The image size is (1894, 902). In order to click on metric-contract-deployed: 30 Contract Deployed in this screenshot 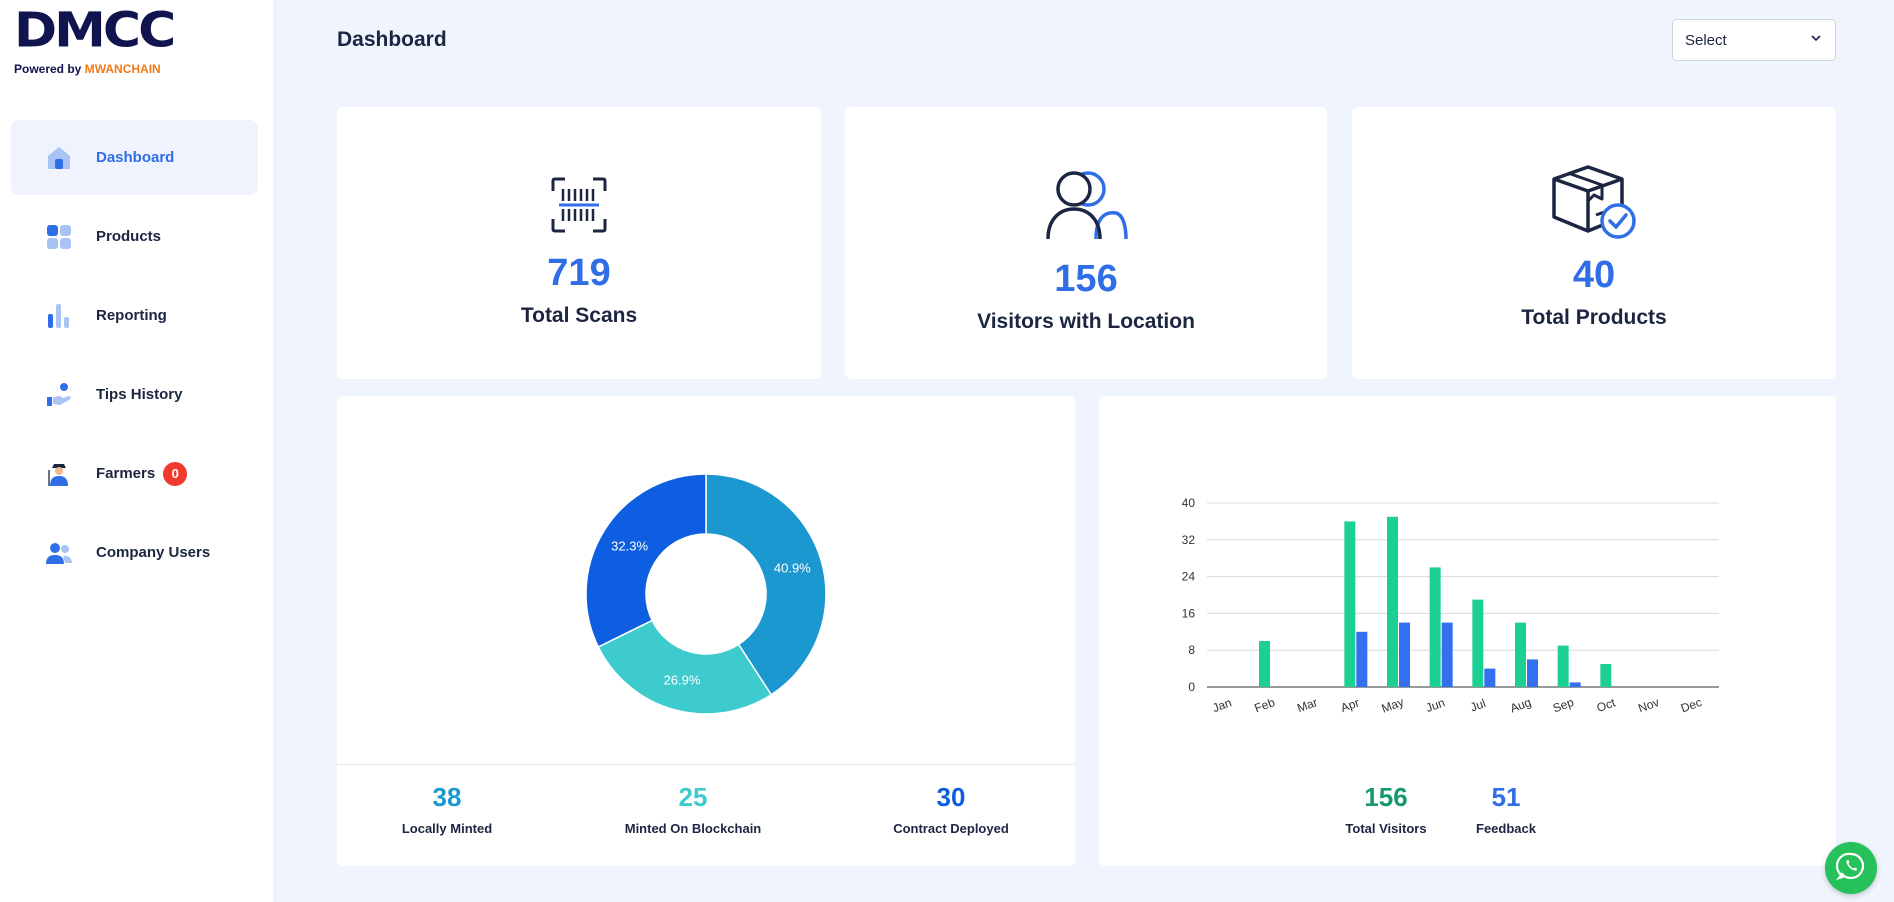, I will do `click(951, 809)`.